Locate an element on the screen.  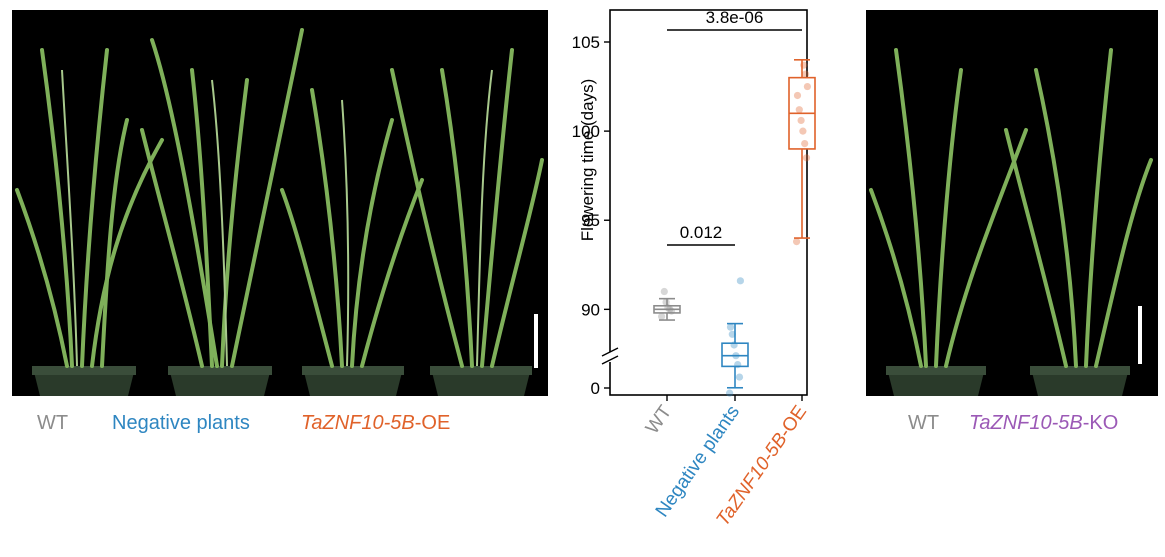
caption-text: Negative plants is located at coordinates (181, 423).